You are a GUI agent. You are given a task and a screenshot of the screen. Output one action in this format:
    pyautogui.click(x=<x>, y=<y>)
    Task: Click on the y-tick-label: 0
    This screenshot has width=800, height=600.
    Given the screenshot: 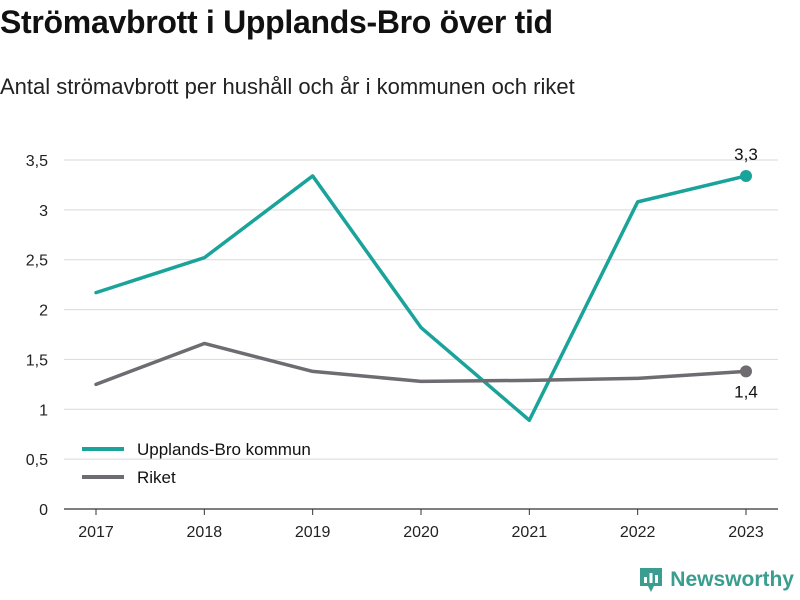 What is the action you would take?
    pyautogui.click(x=43, y=510)
    